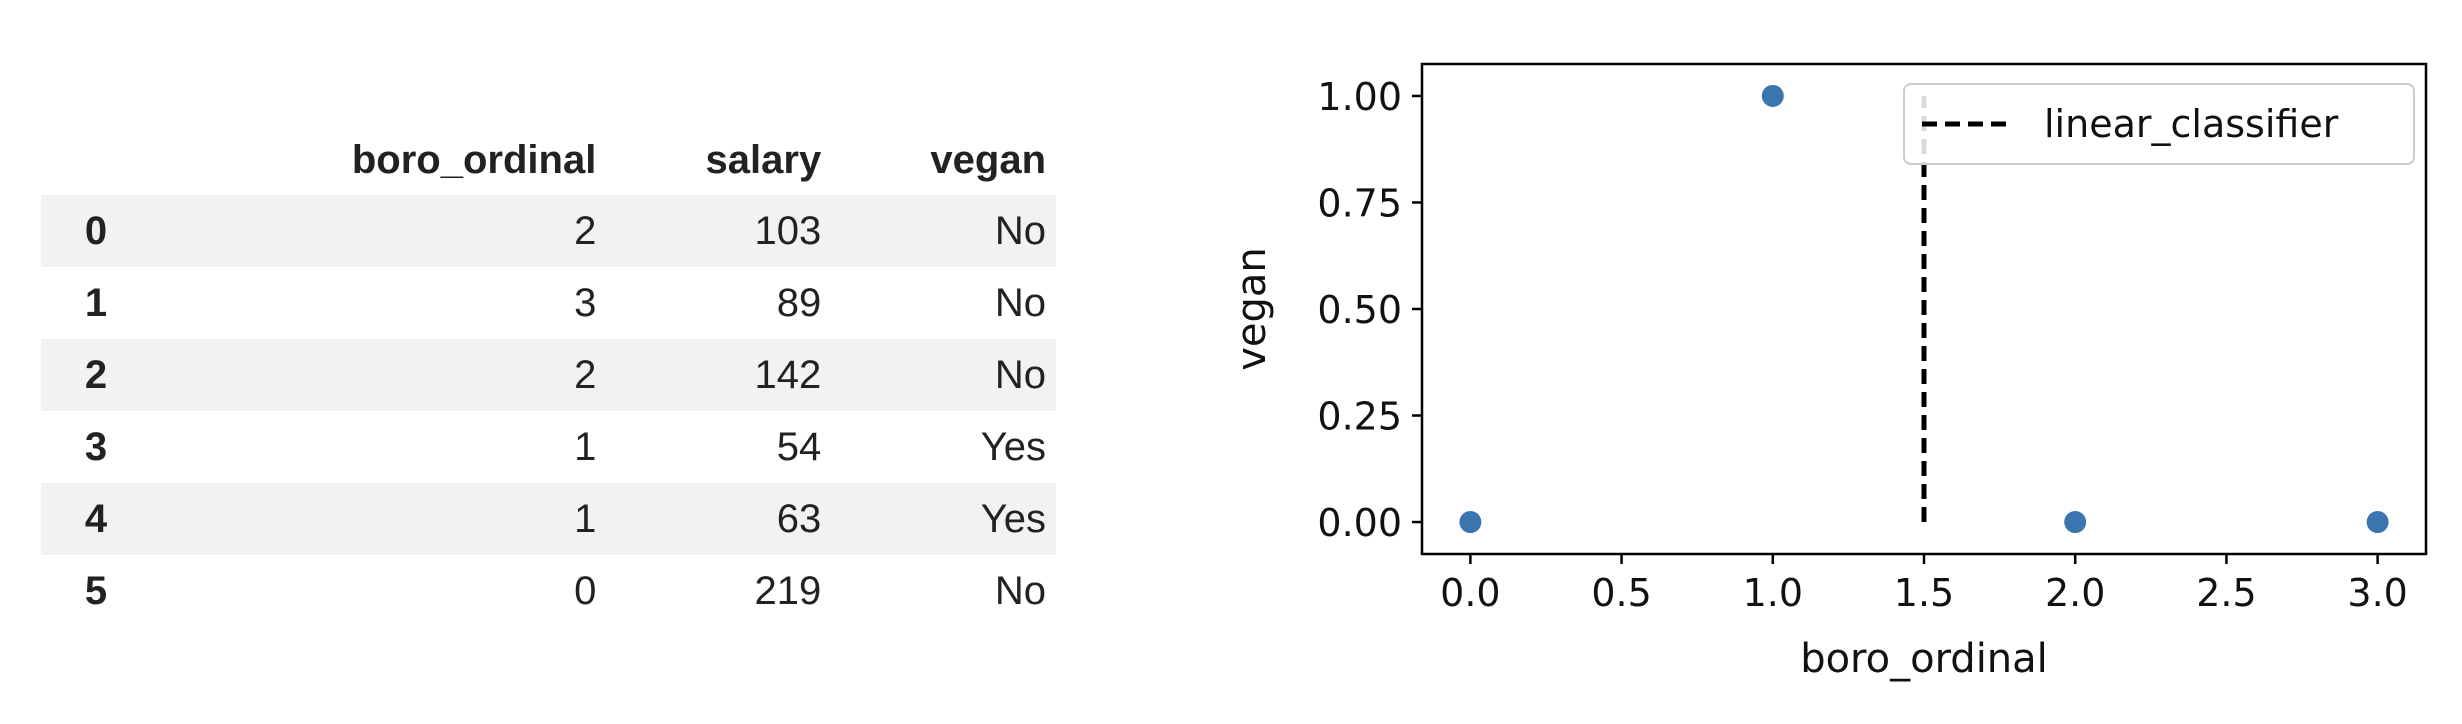 This screenshot has height=724, width=2462. I want to click on column-header-vegan: vegan, so click(988, 159).